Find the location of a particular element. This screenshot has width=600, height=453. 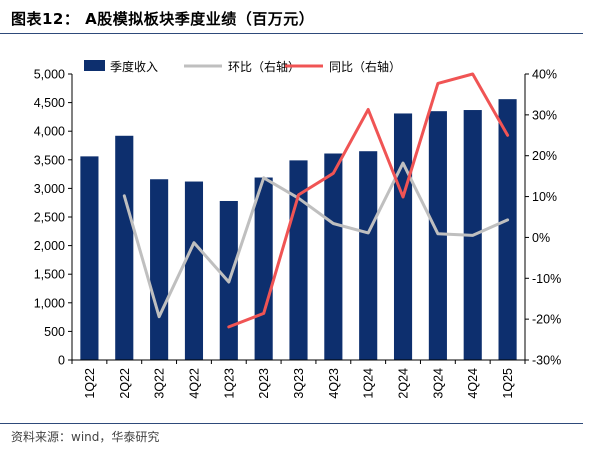

left-axis-tick-label: 4,000 is located at coordinates (49, 132).